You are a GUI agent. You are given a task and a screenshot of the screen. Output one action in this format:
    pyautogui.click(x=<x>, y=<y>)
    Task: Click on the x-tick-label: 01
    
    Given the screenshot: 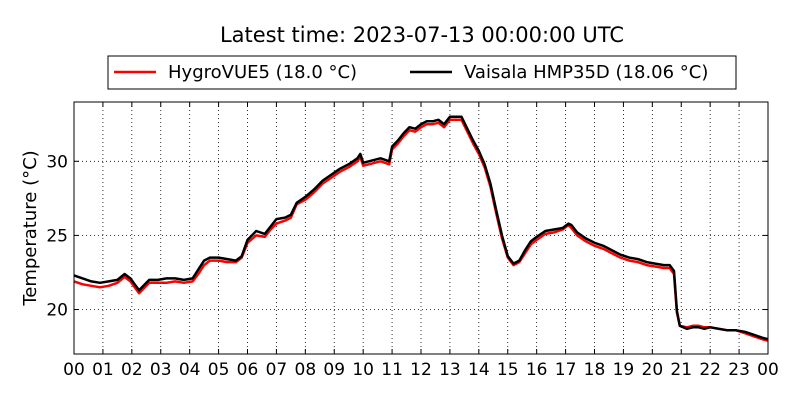 What is the action you would take?
    pyautogui.click(x=103, y=370)
    